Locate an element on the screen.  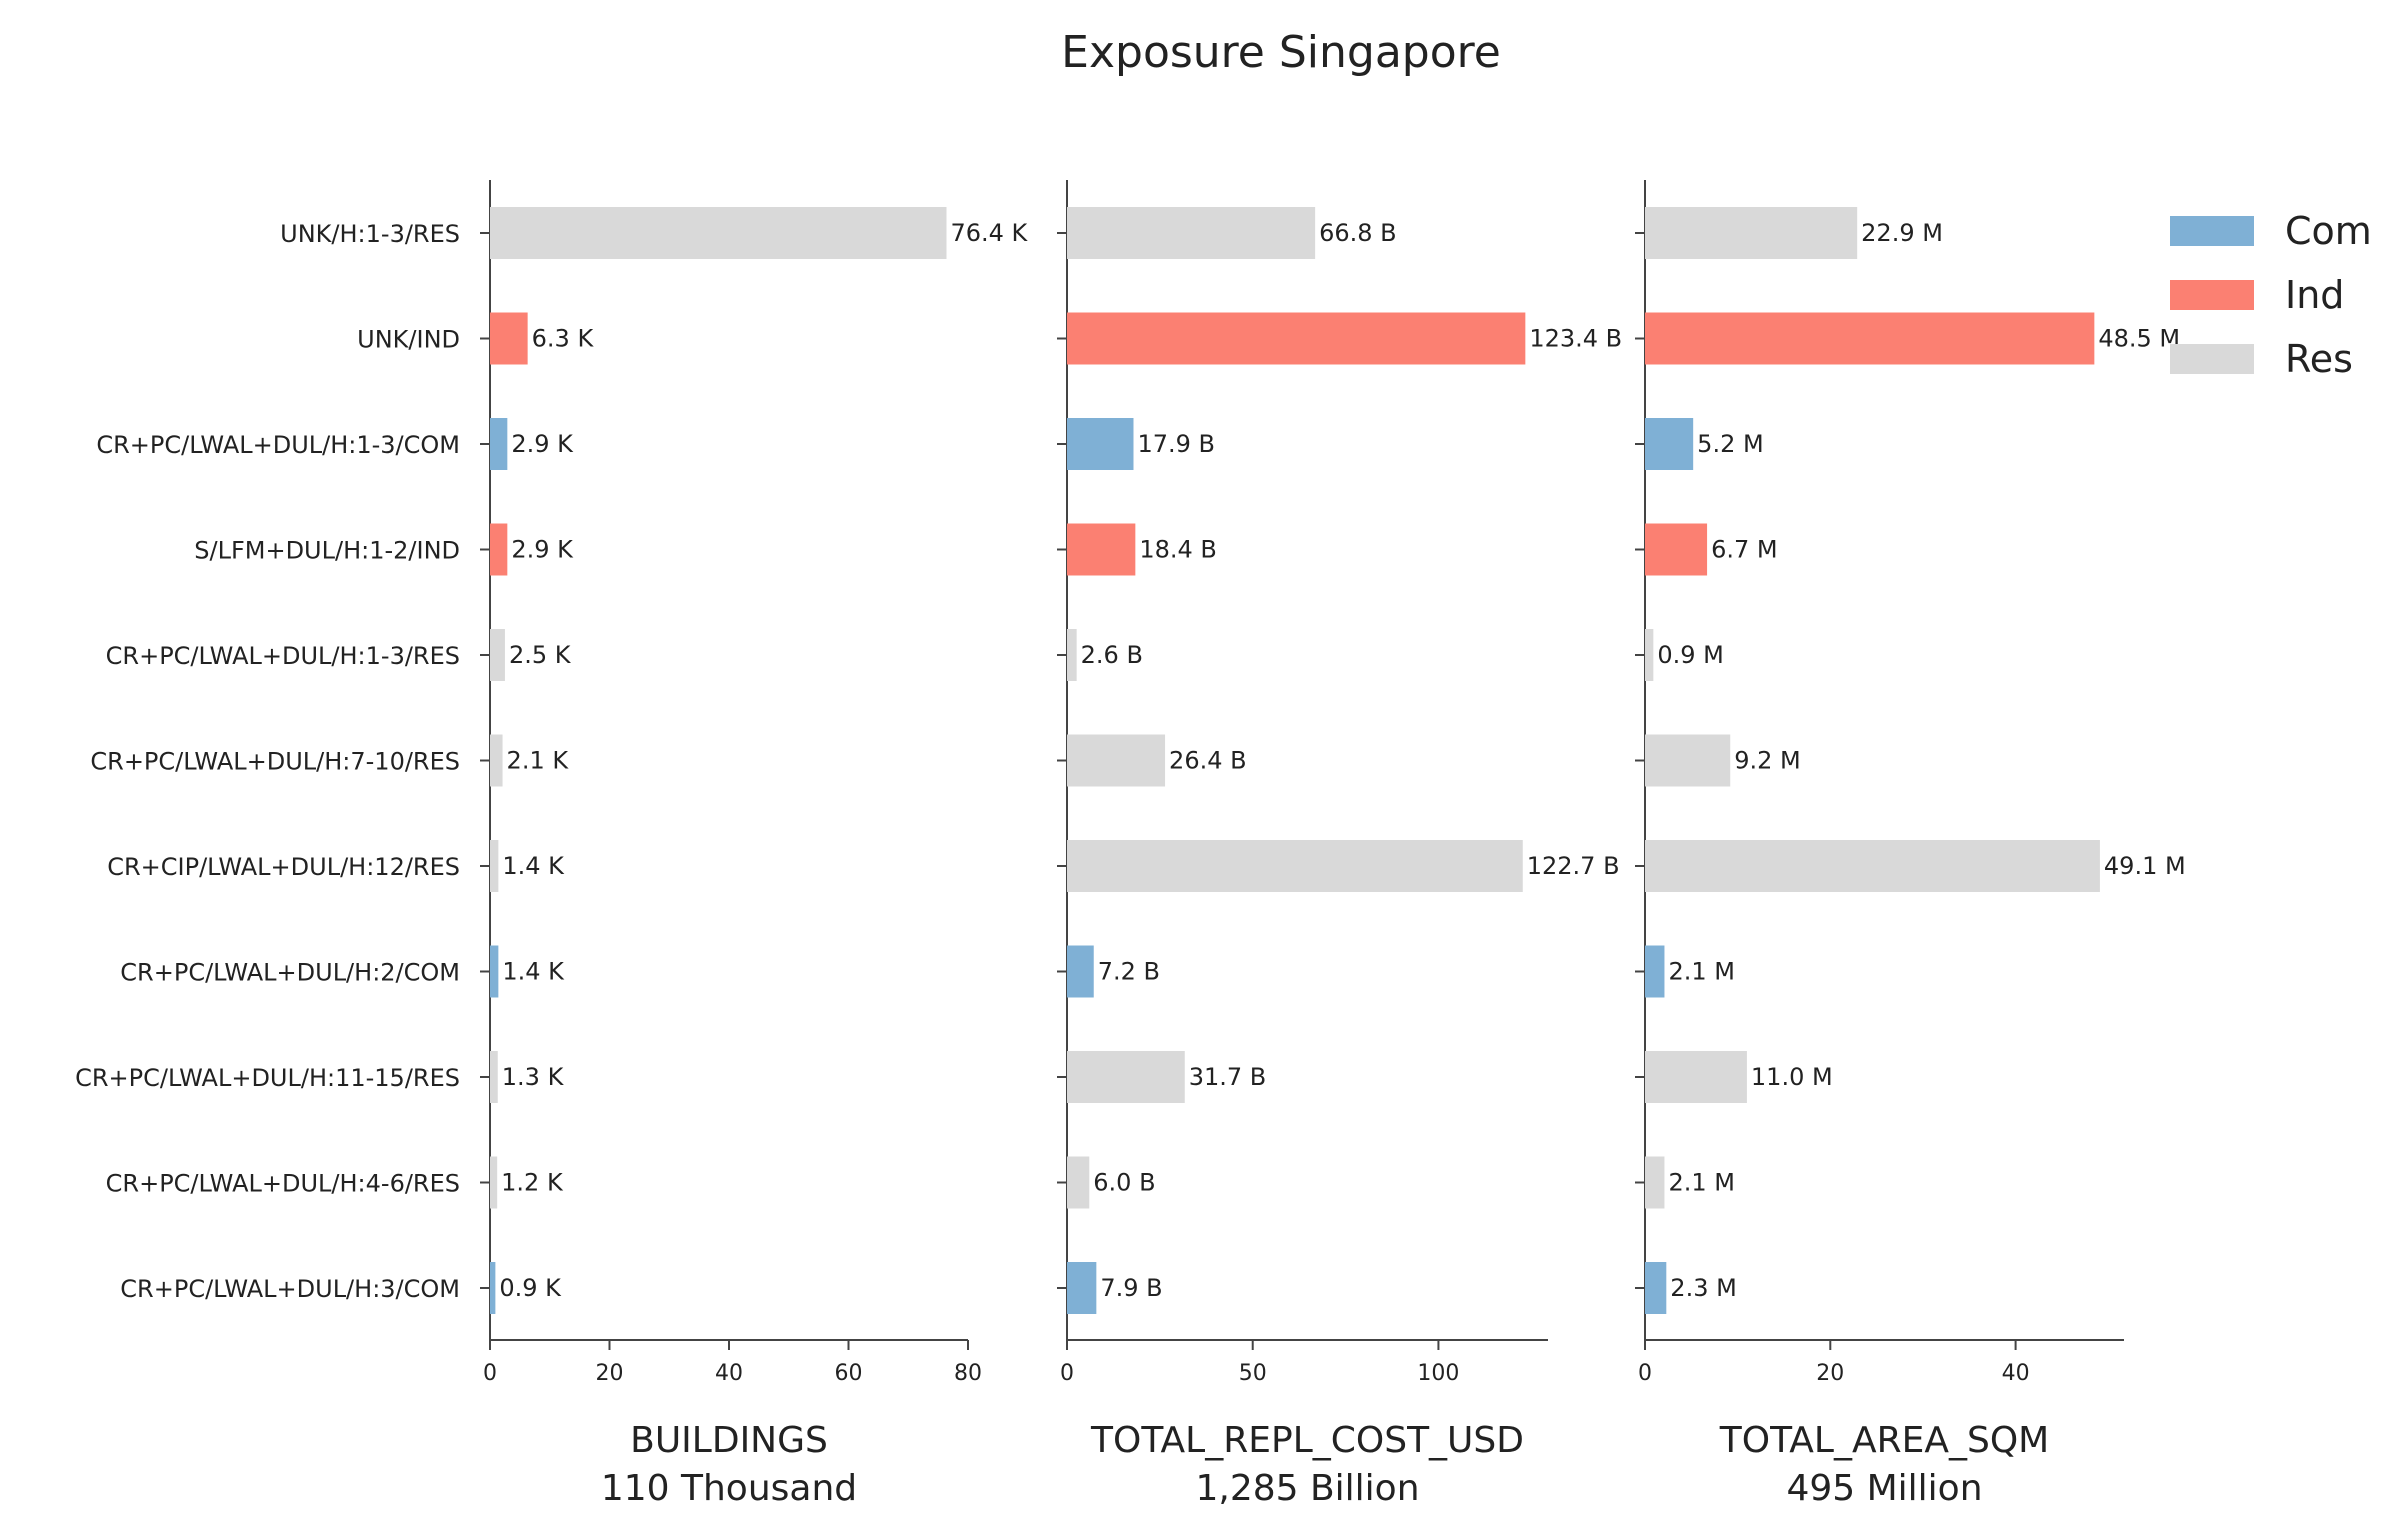
value-label-1-2: 17.9 B is located at coordinates (1176, 444).